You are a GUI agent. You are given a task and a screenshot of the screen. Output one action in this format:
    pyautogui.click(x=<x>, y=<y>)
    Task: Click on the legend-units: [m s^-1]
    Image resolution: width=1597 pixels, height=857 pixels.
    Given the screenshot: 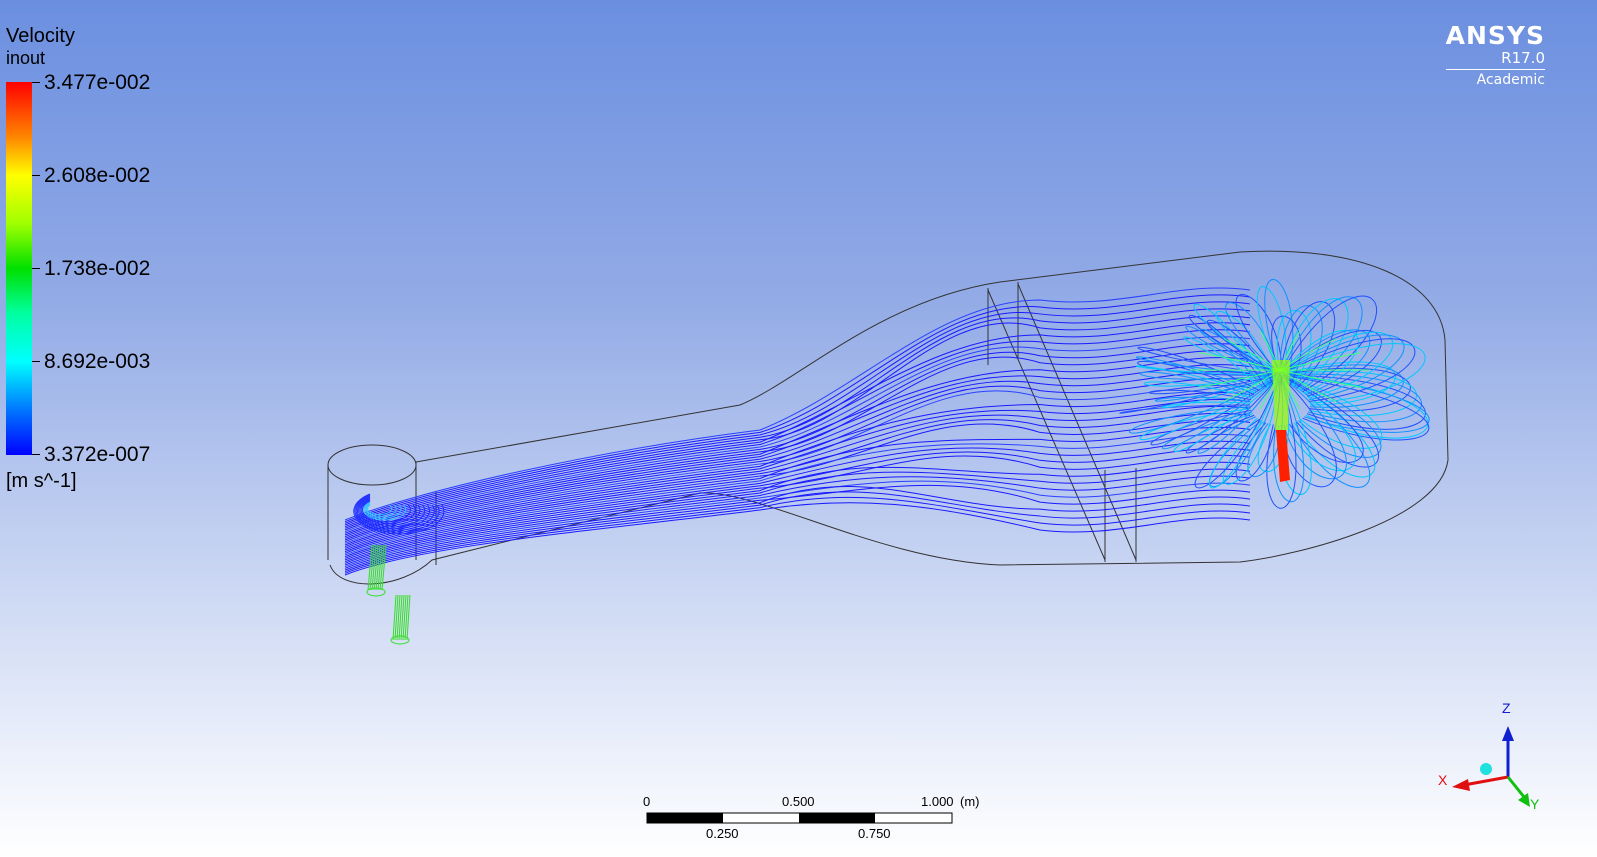 What is the action you would take?
    pyautogui.click(x=41, y=481)
    